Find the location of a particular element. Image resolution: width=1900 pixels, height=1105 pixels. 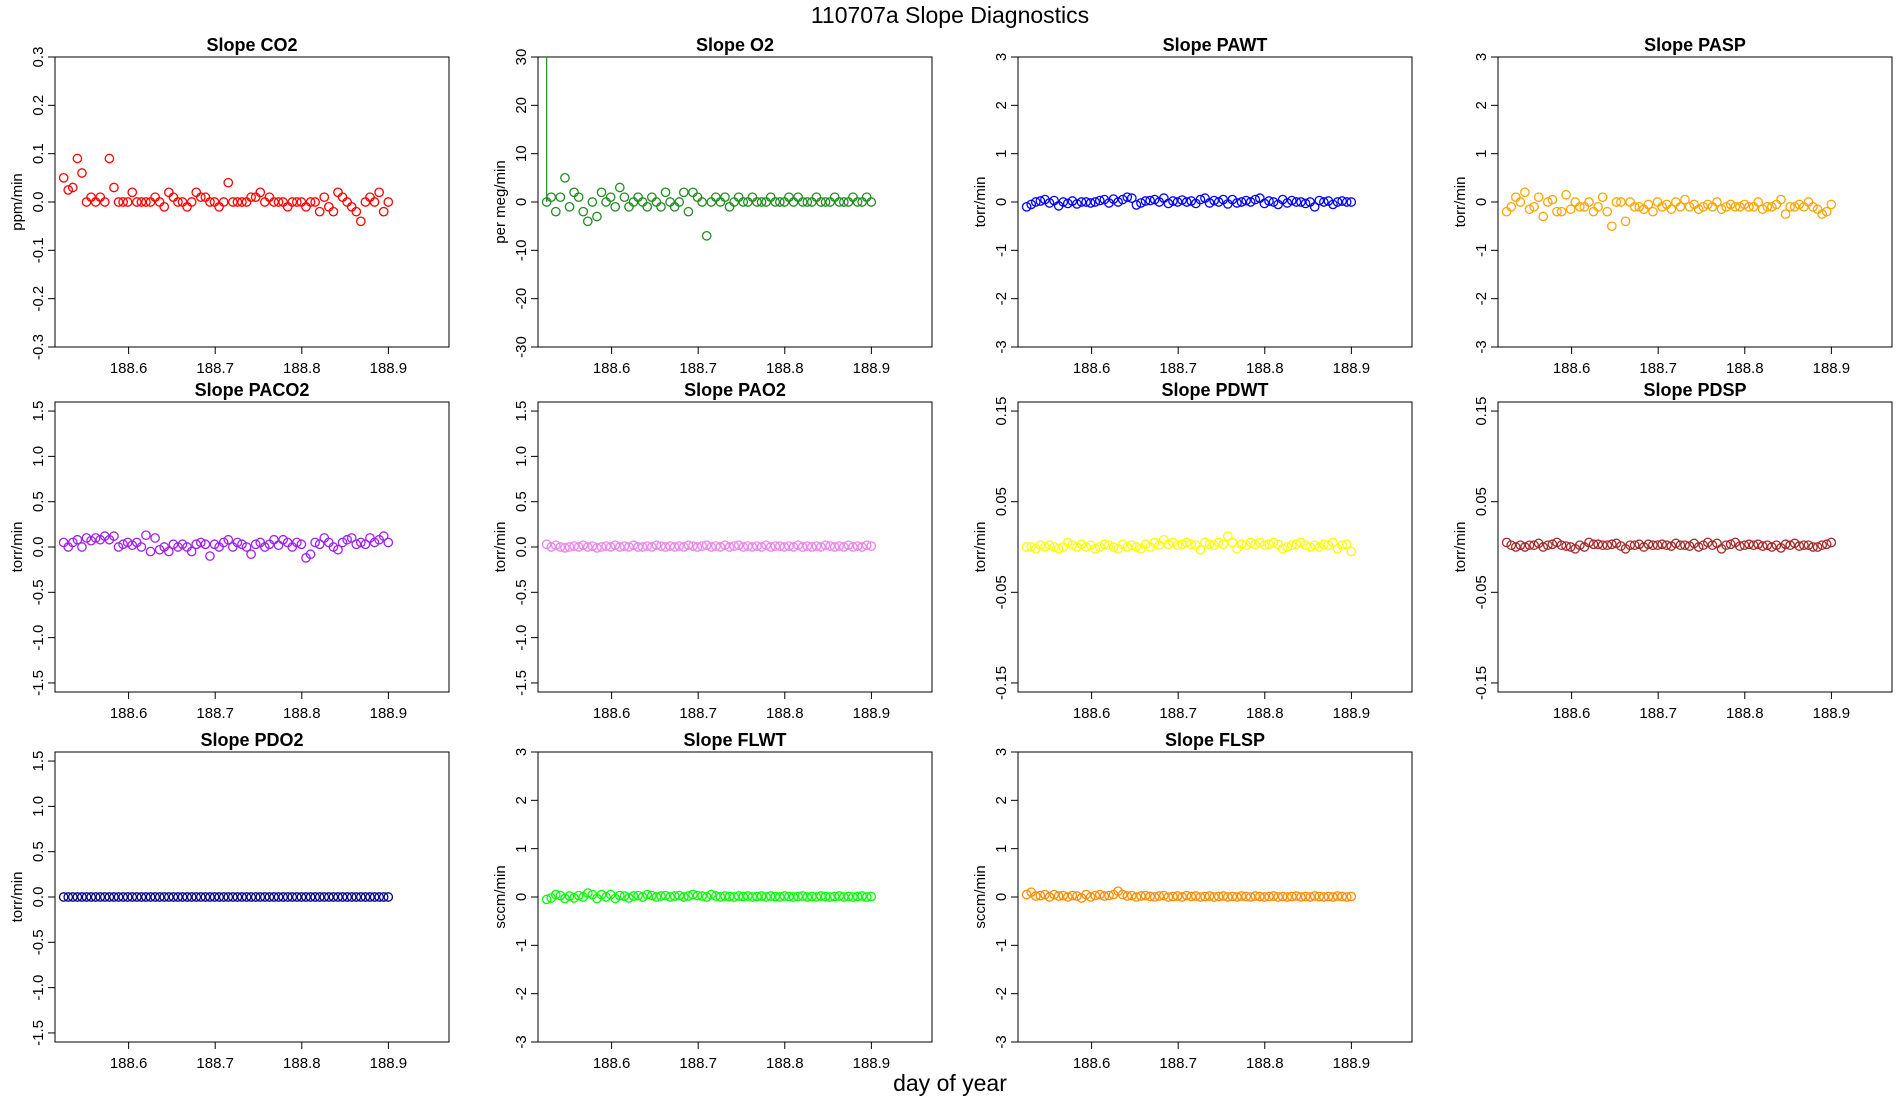

y-tick-label: 0.5 is located at coordinates (38, 851).